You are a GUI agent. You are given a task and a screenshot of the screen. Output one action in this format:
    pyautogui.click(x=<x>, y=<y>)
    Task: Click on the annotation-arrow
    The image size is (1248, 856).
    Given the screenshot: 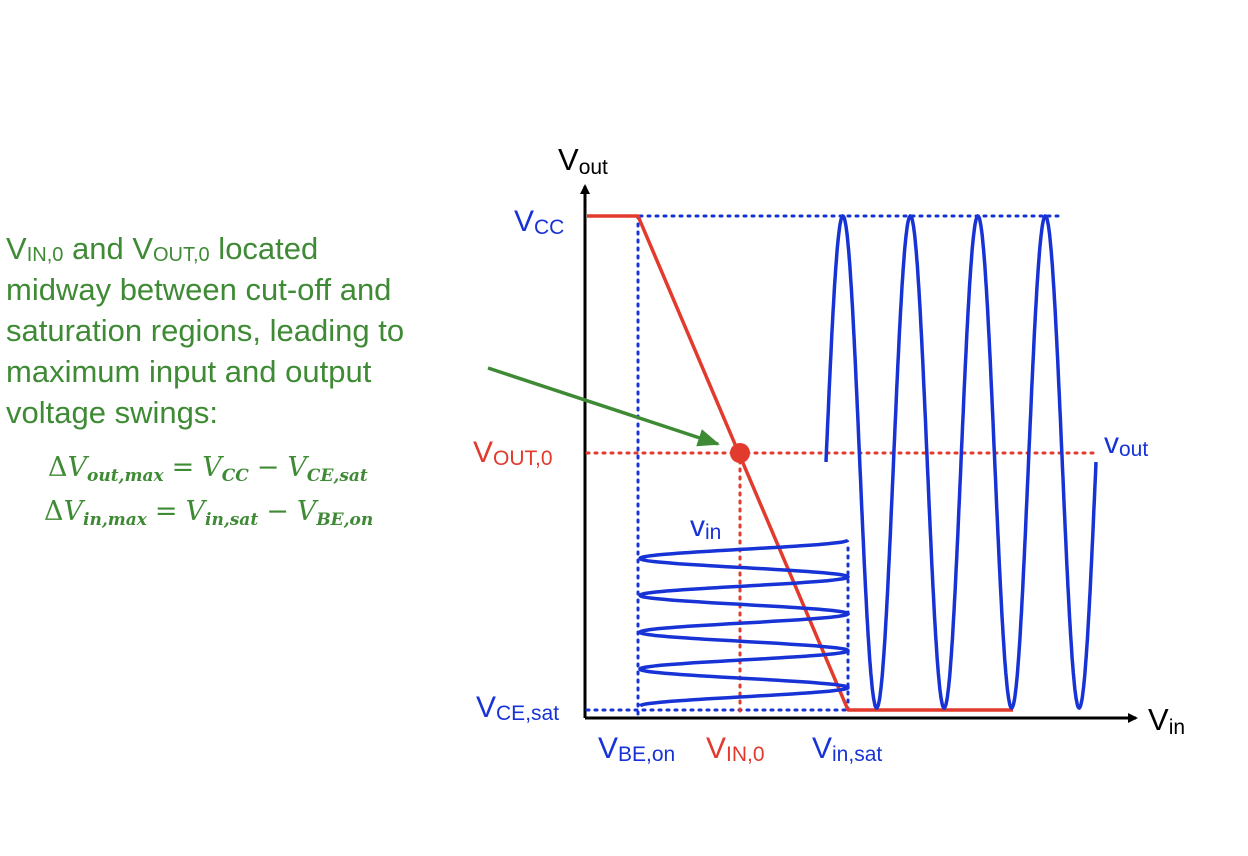 What is the action you would take?
    pyautogui.click(x=603, y=406)
    